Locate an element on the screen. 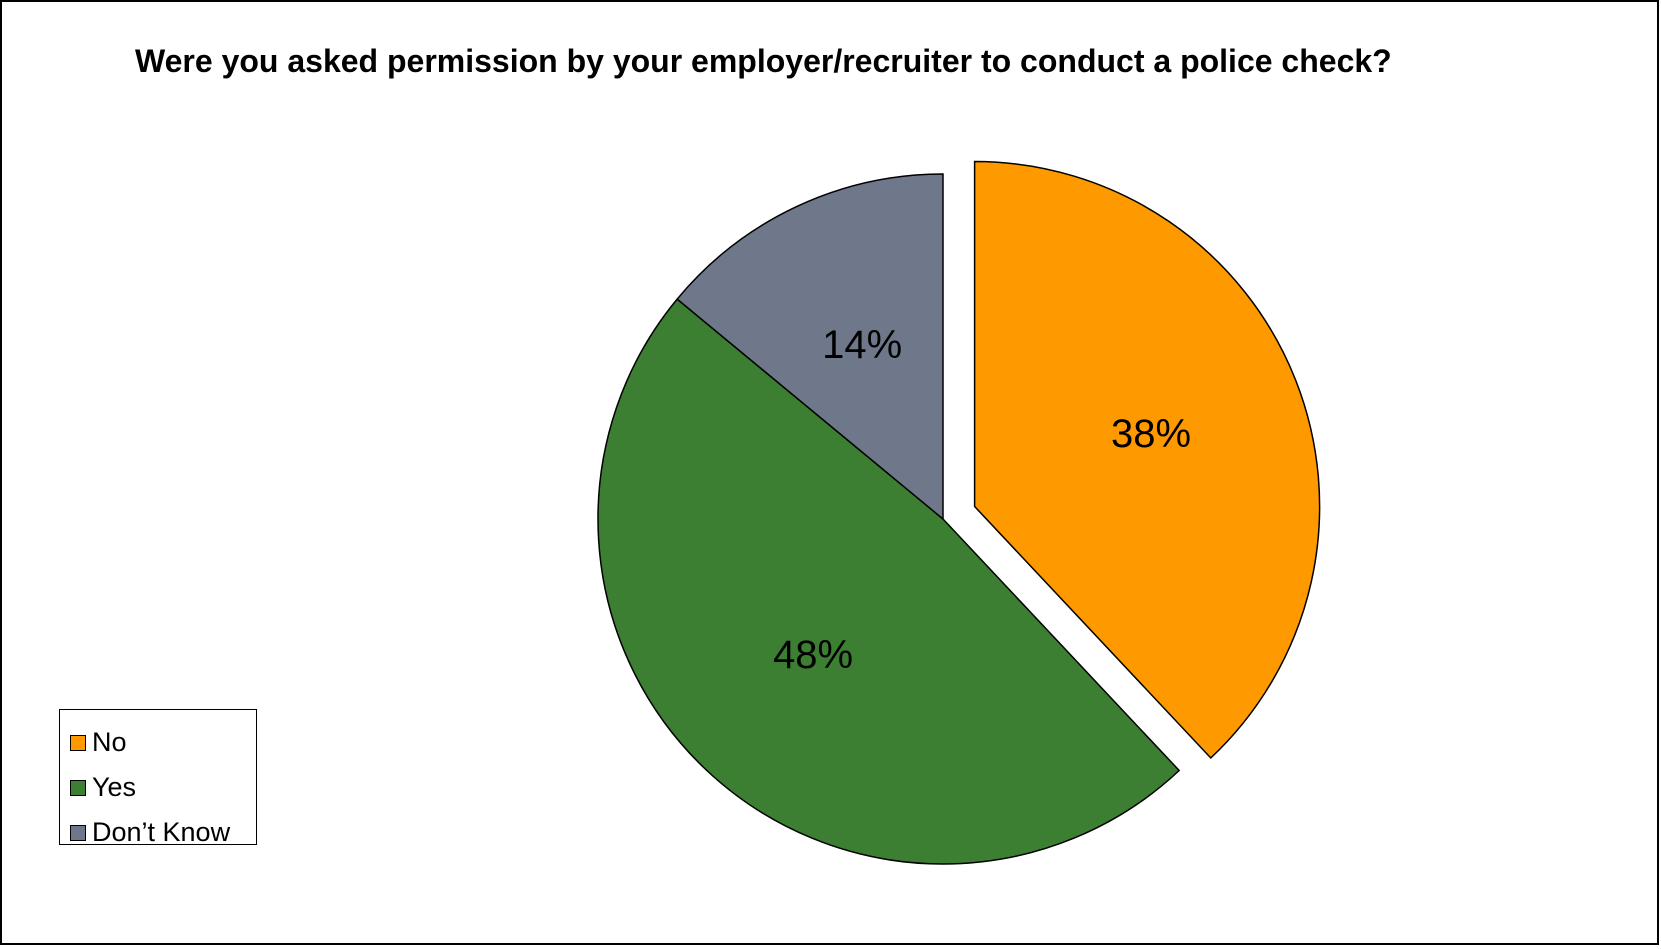  legend-swatch-no is located at coordinates (78, 742).